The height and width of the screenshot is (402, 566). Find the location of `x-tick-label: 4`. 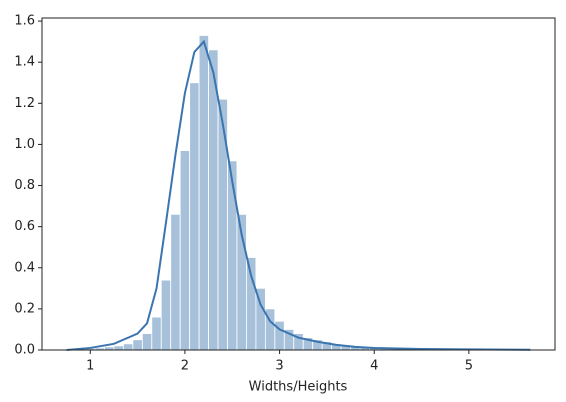

x-tick-label: 4 is located at coordinates (374, 366).